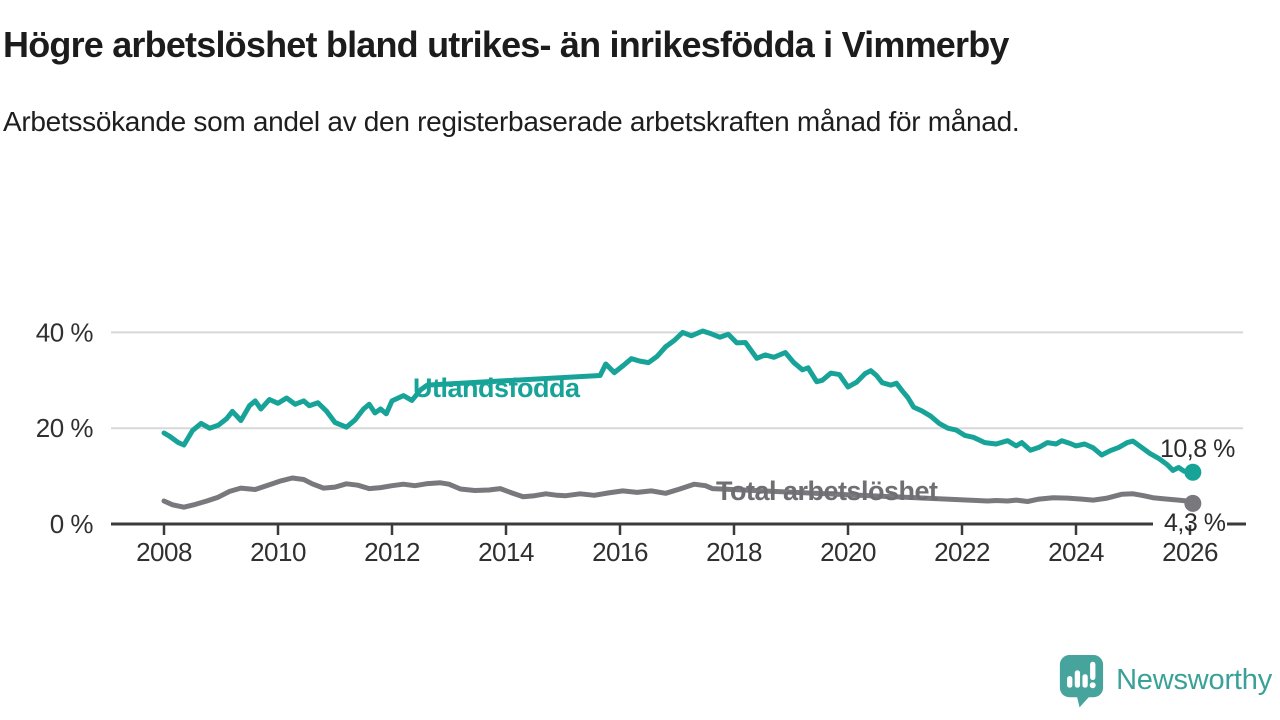 The height and width of the screenshot is (720, 1280). What do you see at coordinates (848, 552) in the screenshot?
I see `x-tick-label: 2020` at bounding box center [848, 552].